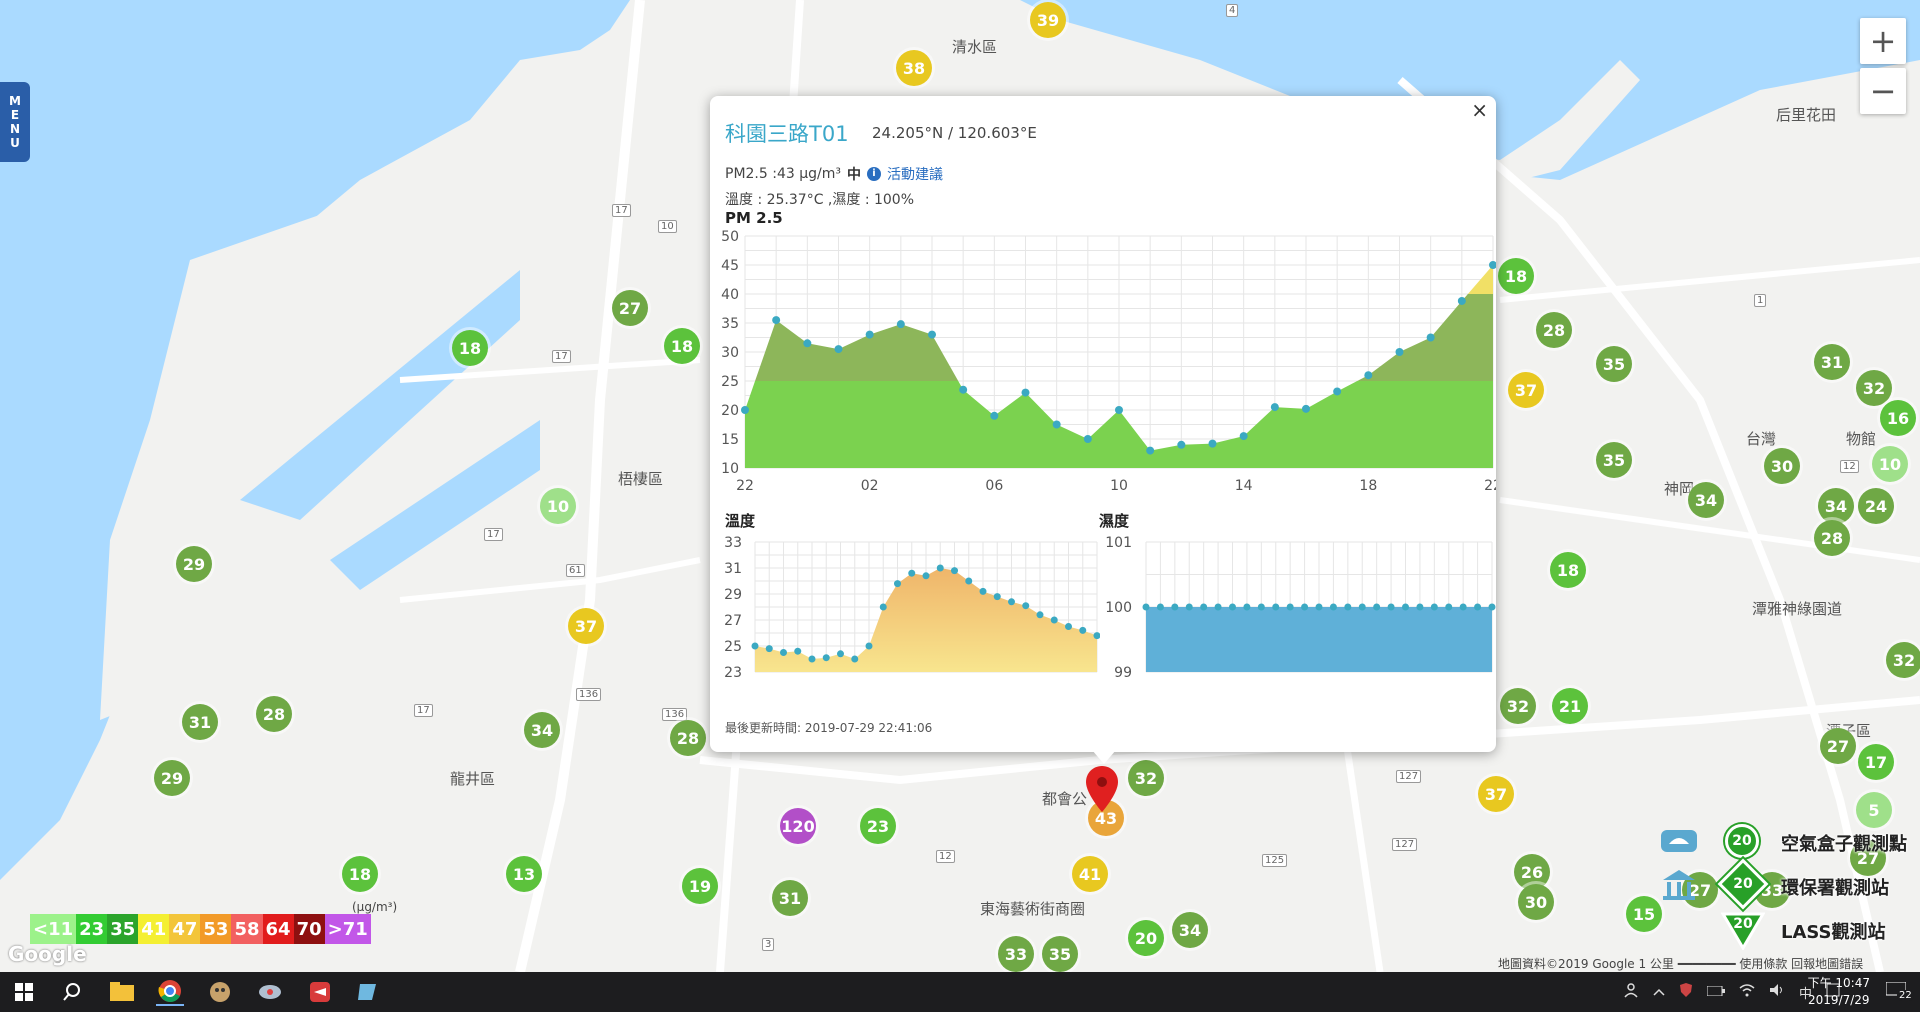 Image resolution: width=1920 pixels, height=1012 pixels. What do you see at coordinates (740, 521) in the screenshot?
I see `temp-chart-title: 溫度` at bounding box center [740, 521].